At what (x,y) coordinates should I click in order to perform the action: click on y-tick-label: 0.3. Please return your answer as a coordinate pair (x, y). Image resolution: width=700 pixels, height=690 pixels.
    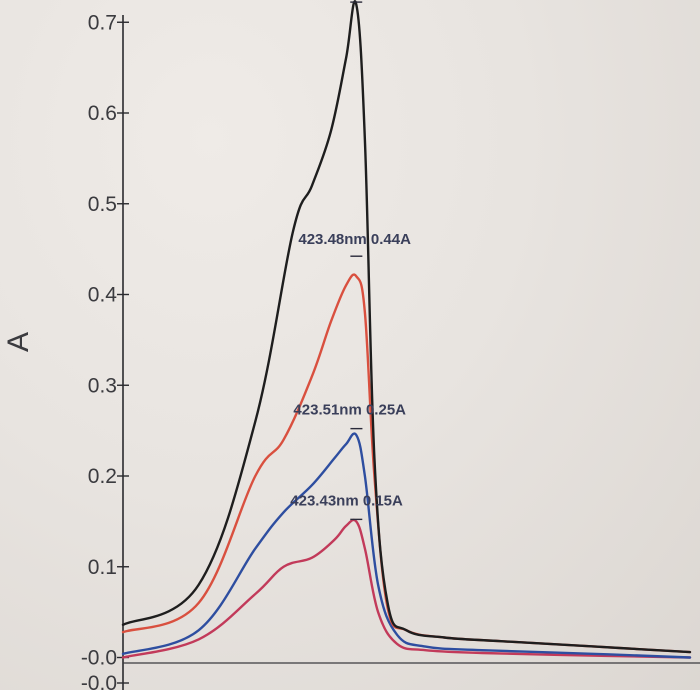
    Looking at the image, I should click on (102, 385).